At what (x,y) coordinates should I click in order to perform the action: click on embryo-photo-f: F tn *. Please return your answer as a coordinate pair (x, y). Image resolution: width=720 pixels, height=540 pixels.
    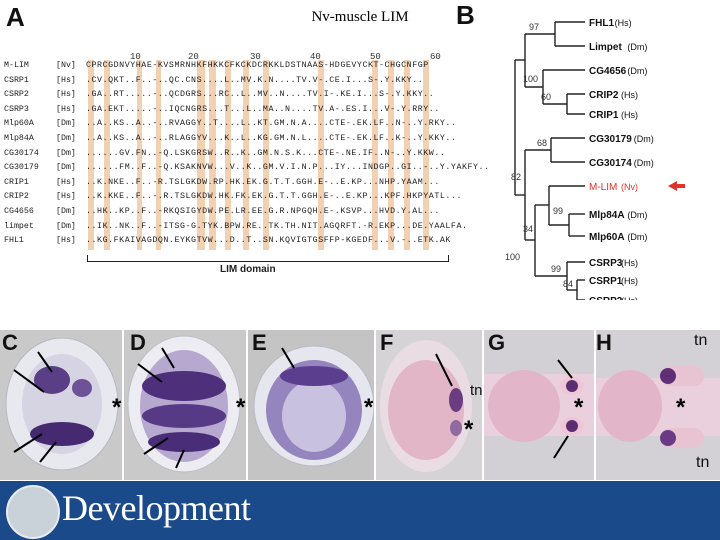
    Looking at the image, I should click on (429, 405).